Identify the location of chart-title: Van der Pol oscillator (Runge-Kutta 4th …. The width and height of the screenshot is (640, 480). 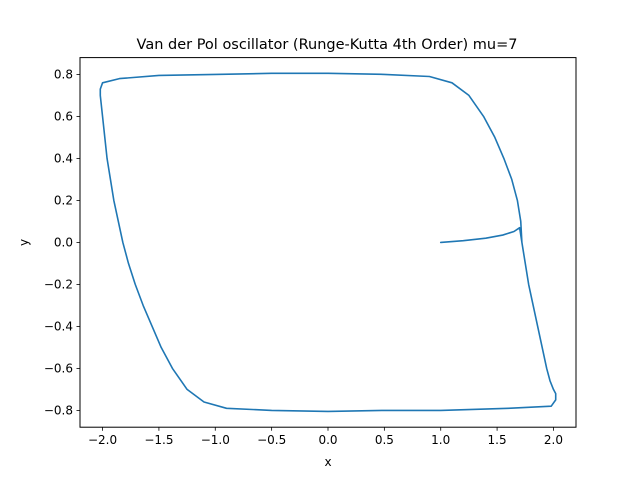
(327, 45).